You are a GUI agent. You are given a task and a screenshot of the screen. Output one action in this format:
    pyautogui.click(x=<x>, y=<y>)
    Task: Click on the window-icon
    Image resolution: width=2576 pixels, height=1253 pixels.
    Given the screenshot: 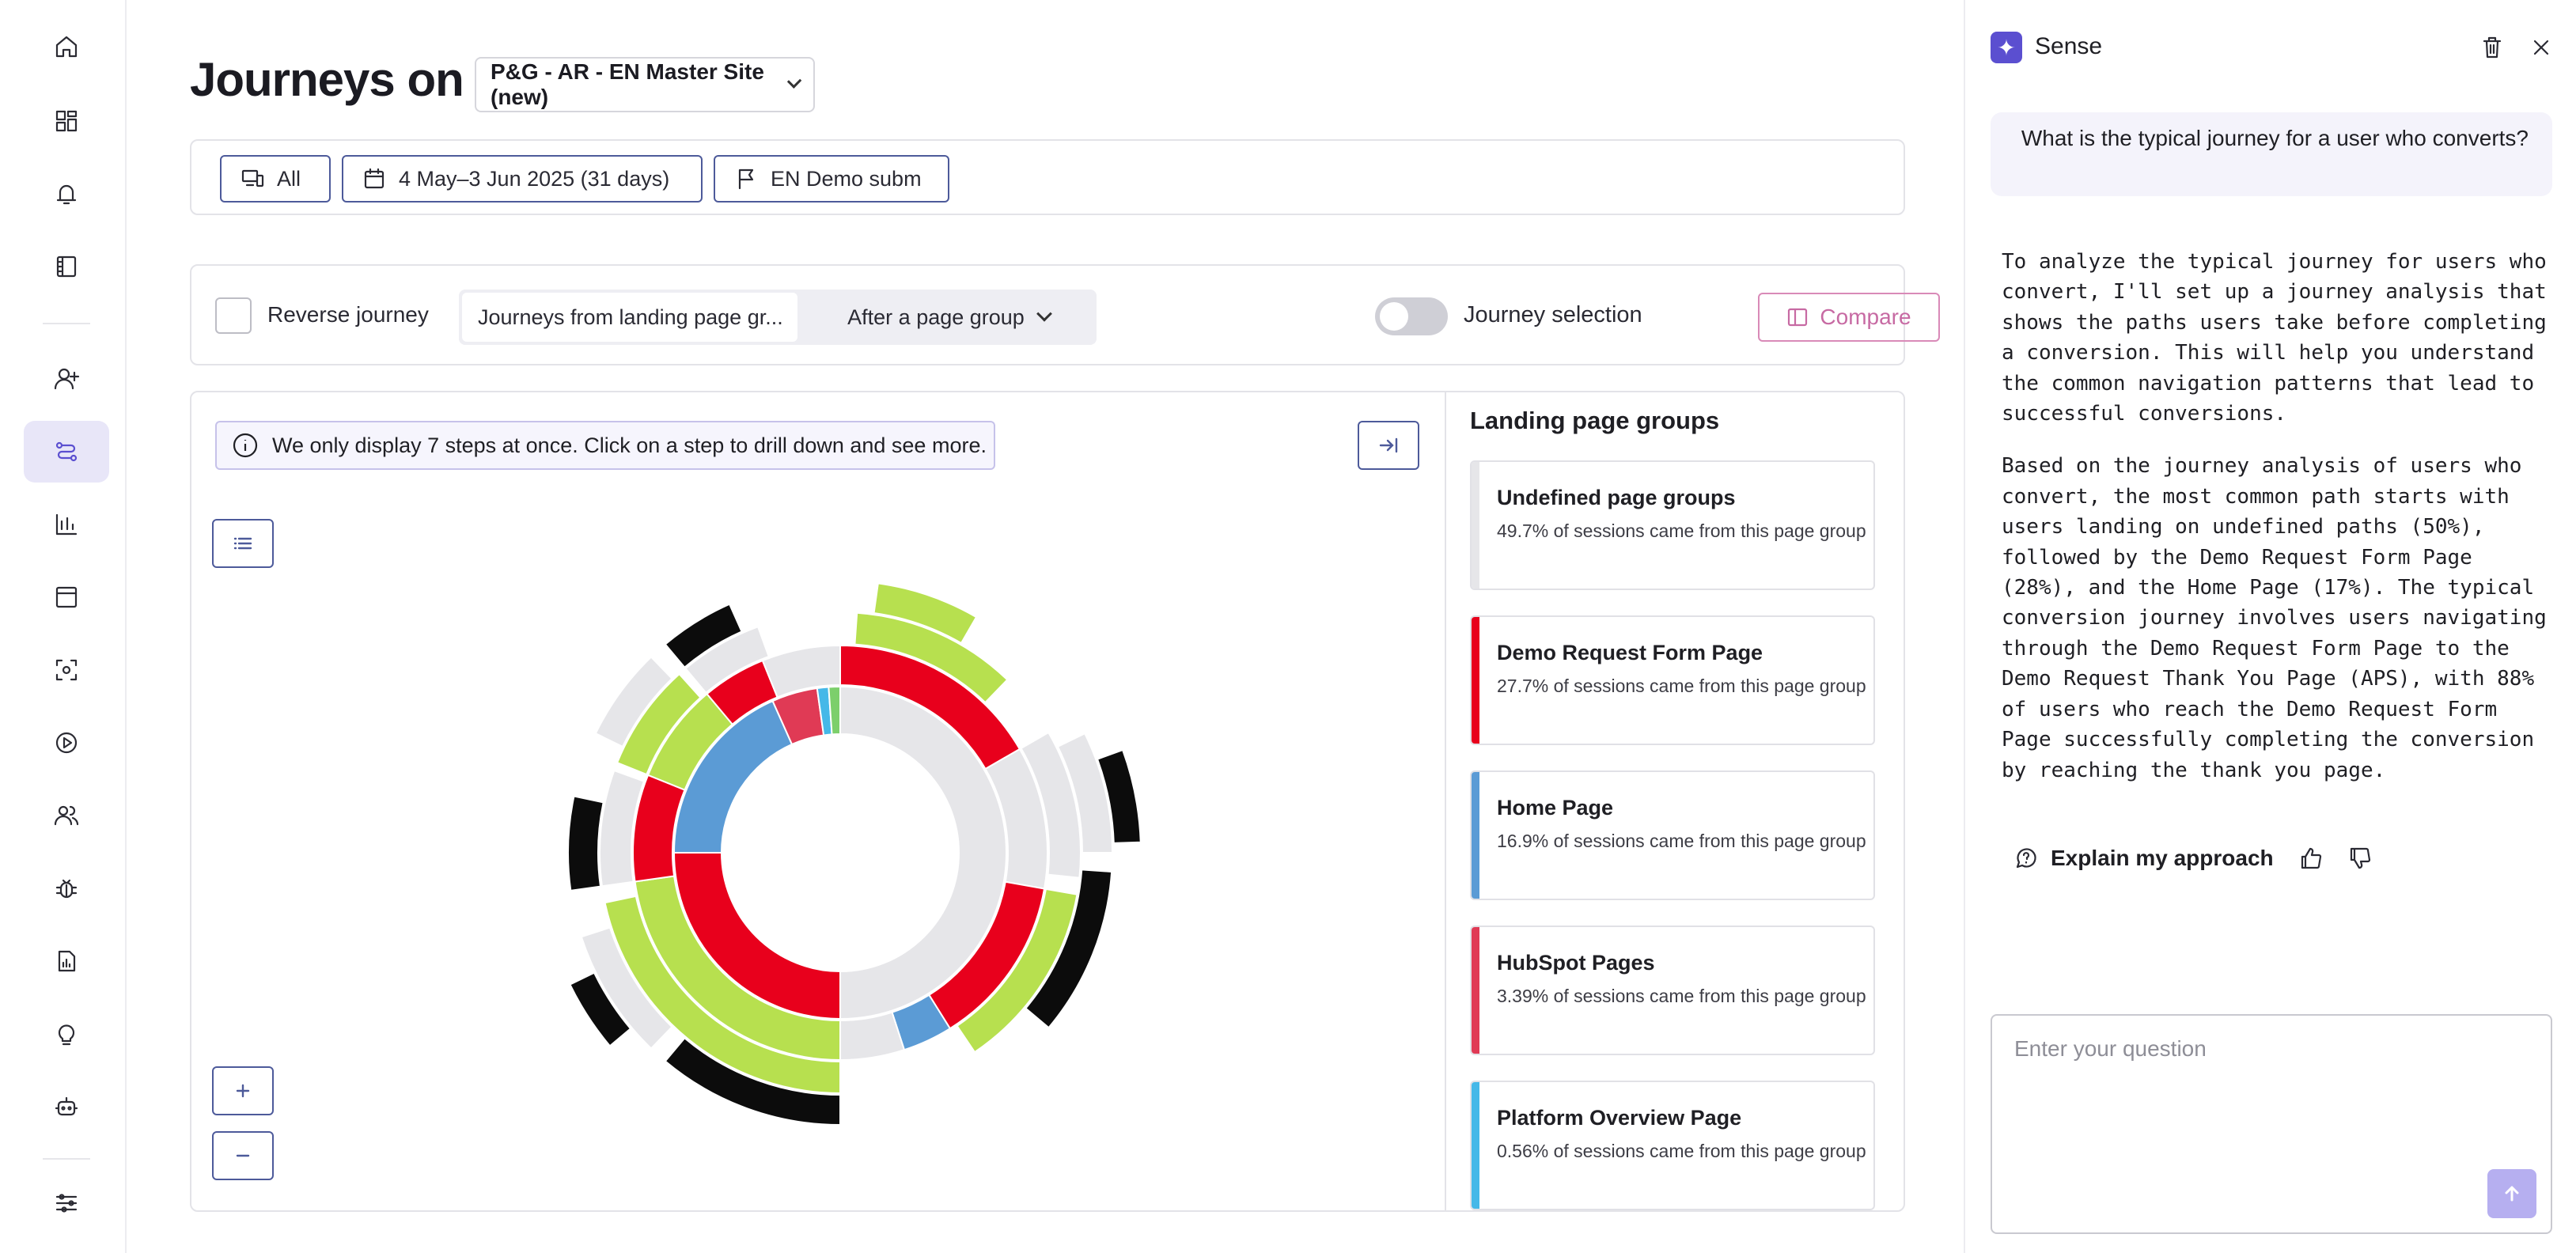 What is the action you would take?
    pyautogui.click(x=66, y=597)
    